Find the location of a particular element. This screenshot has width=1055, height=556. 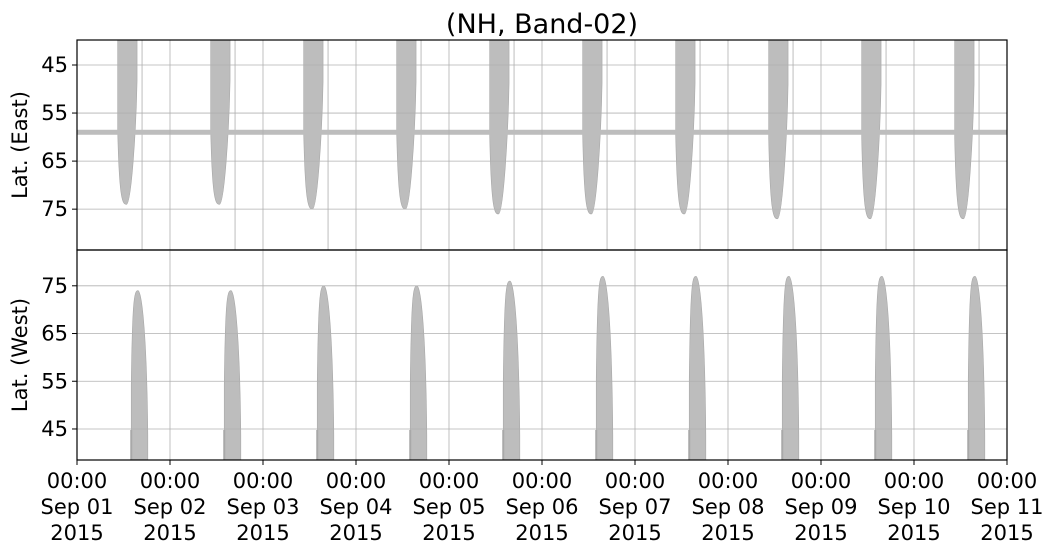

east-y-tick-label: 55 is located at coordinates (54, 113).